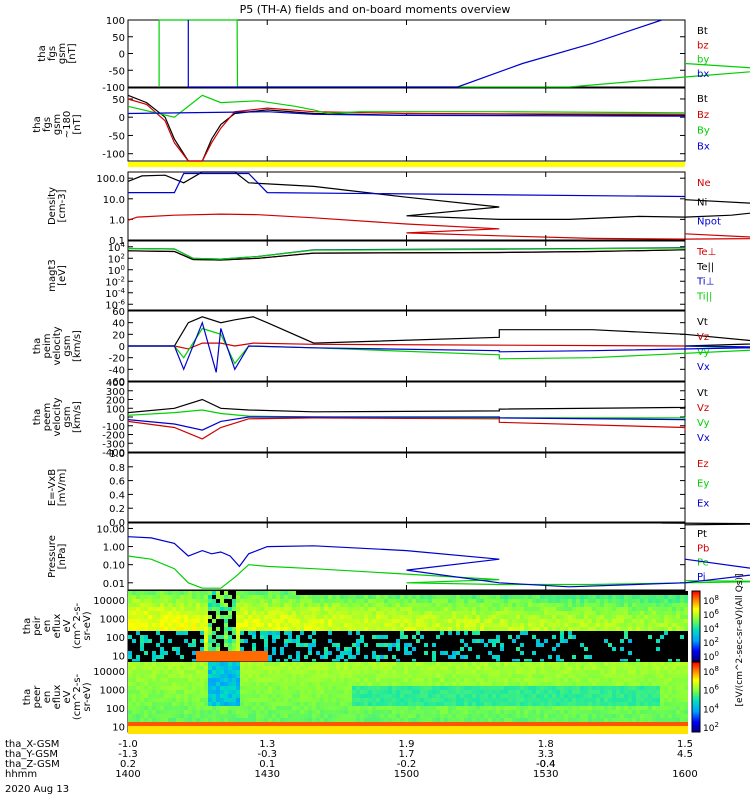  Describe the element at coordinates (438, 572) in the screenshot. I see `series-line-Pe` at that location.